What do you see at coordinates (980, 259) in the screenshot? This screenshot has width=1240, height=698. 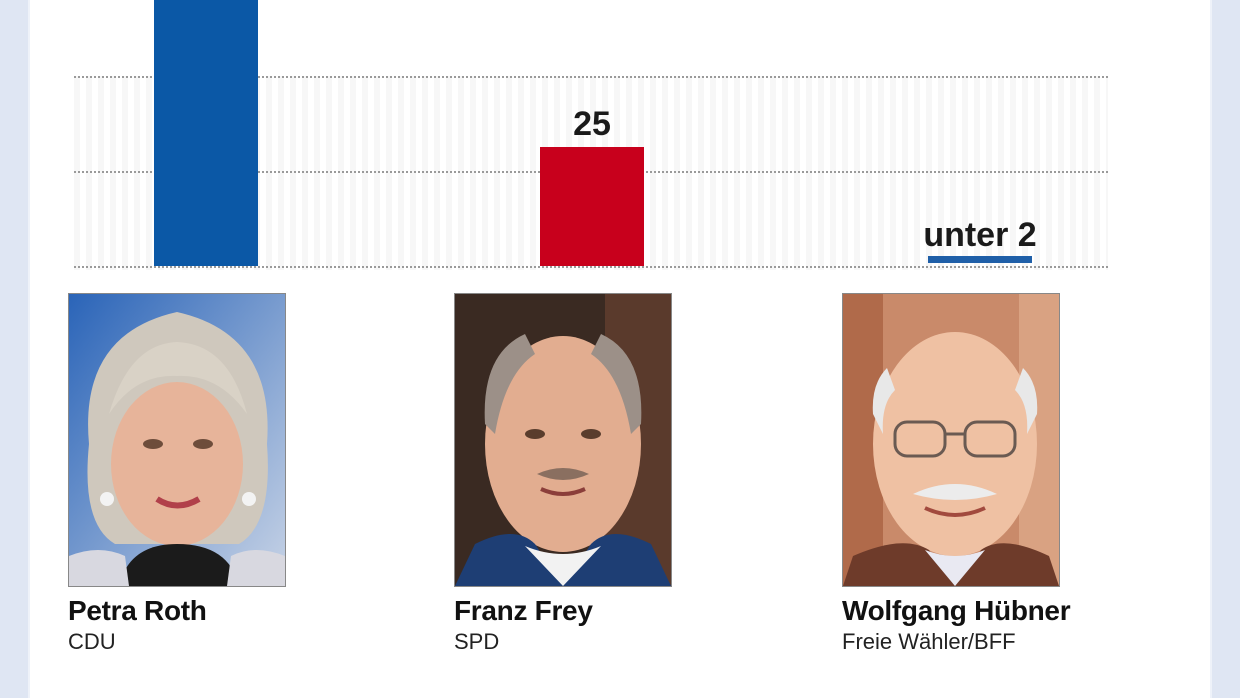 I see `bar-wolfgang-huebner` at bounding box center [980, 259].